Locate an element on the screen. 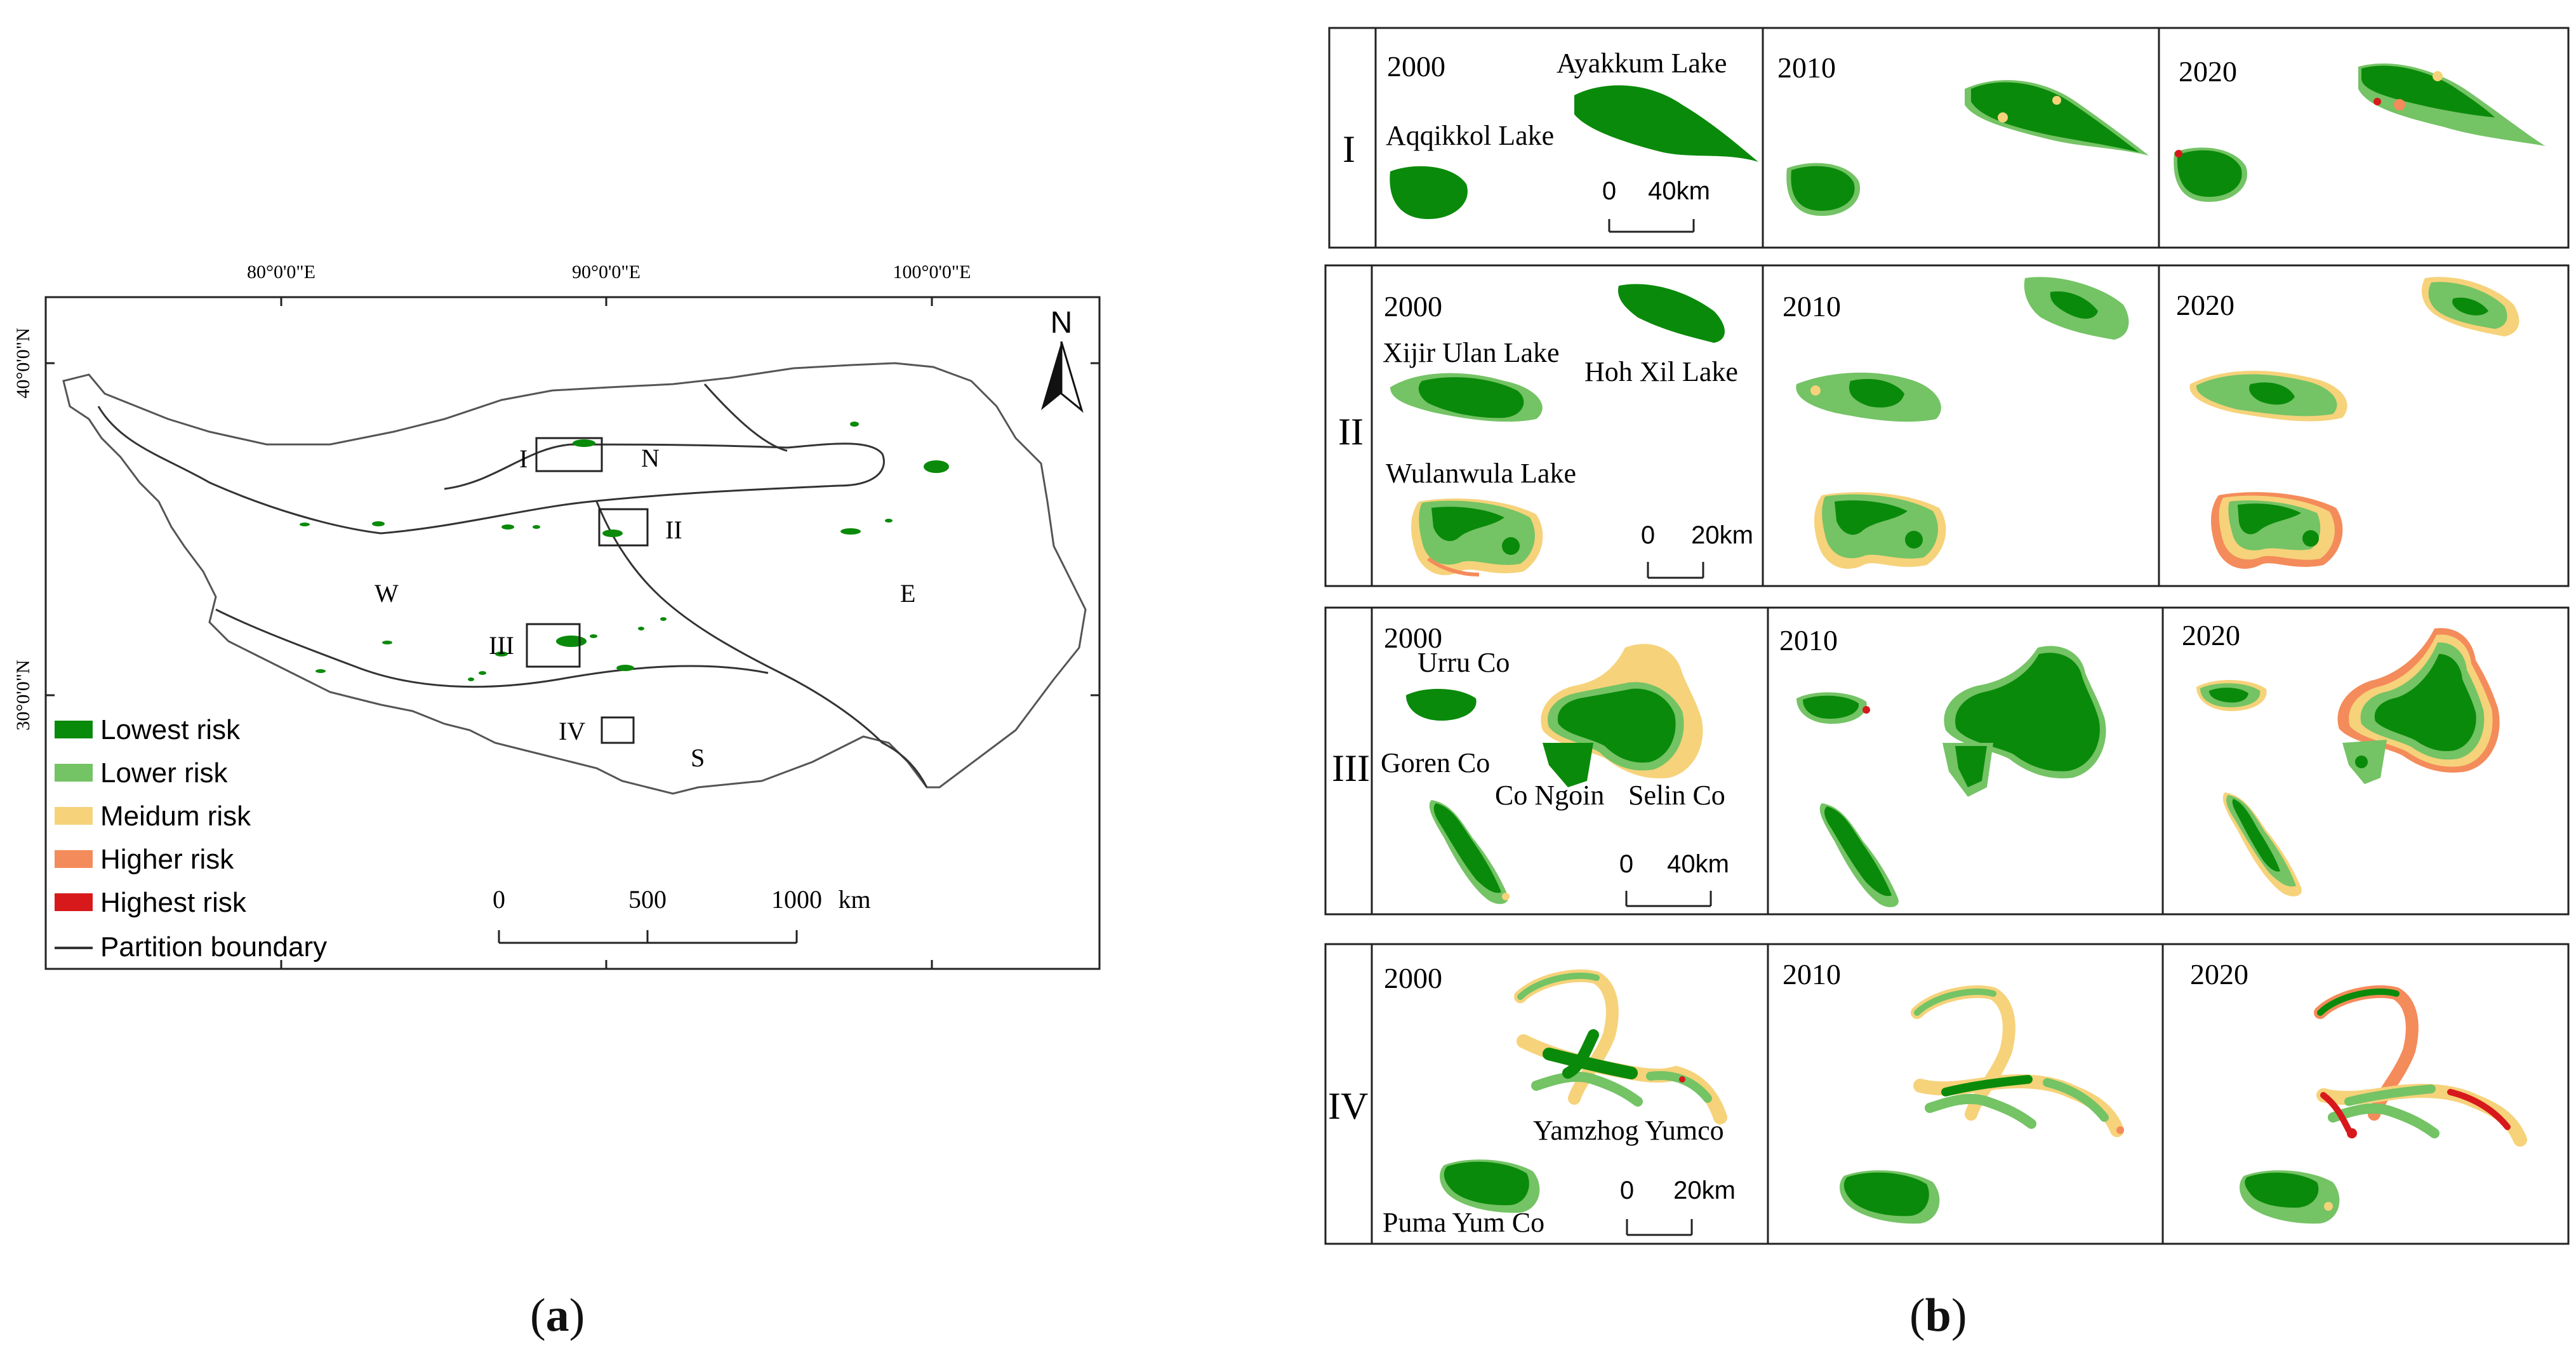  lake-yamzhog-2010 is located at coordinates (2017, 1061).